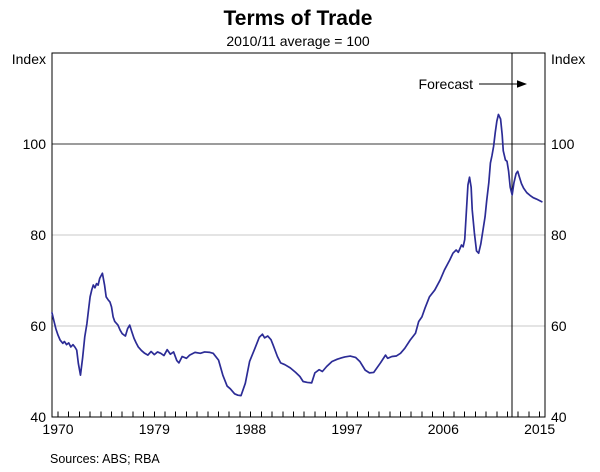  What do you see at coordinates (38, 235) in the screenshot?
I see `y-tick-label-left: 80` at bounding box center [38, 235].